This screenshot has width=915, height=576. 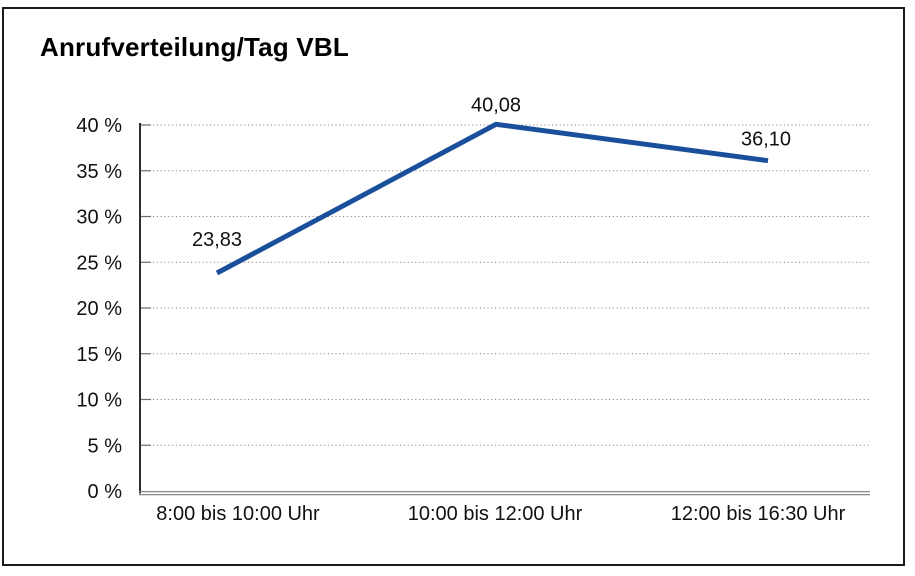 What do you see at coordinates (496, 105) in the screenshot?
I see `data-label: 40,08` at bounding box center [496, 105].